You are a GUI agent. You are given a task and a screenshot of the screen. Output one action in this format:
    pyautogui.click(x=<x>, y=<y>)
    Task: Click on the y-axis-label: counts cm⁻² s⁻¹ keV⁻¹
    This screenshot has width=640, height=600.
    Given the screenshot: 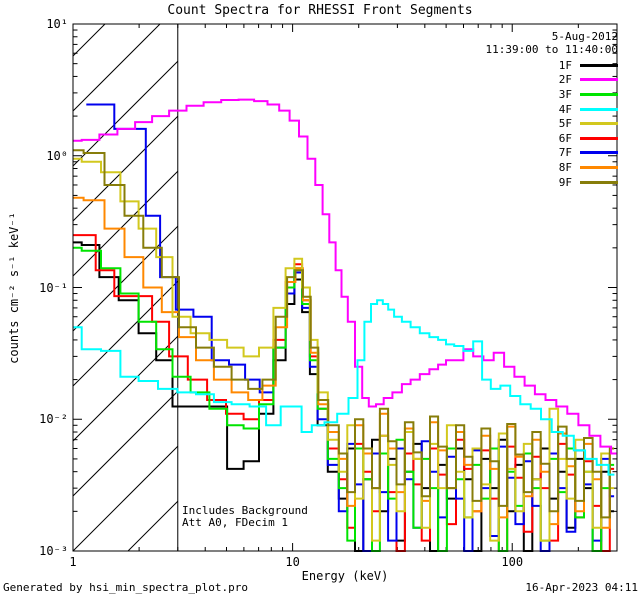 What is the action you would take?
    pyautogui.click(x=14, y=288)
    